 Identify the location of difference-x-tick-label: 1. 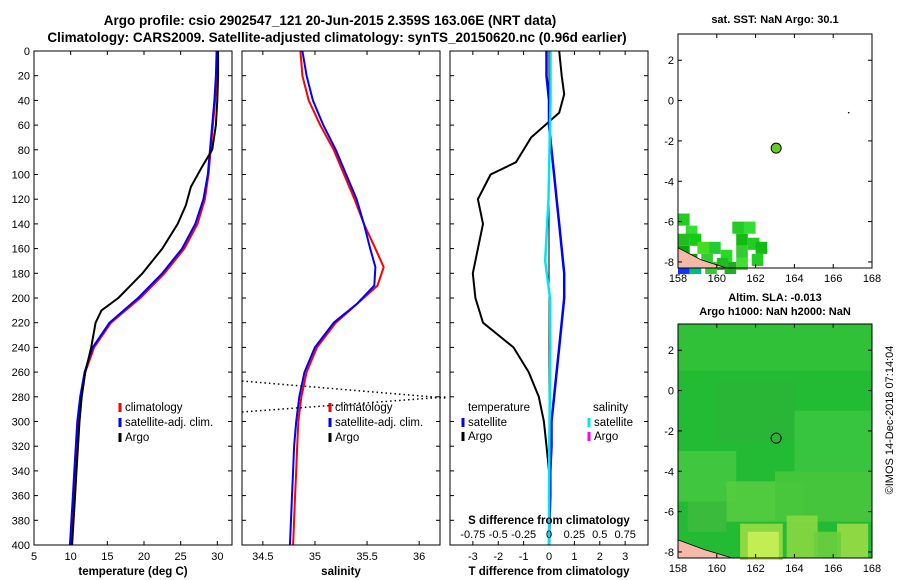
(574, 557).